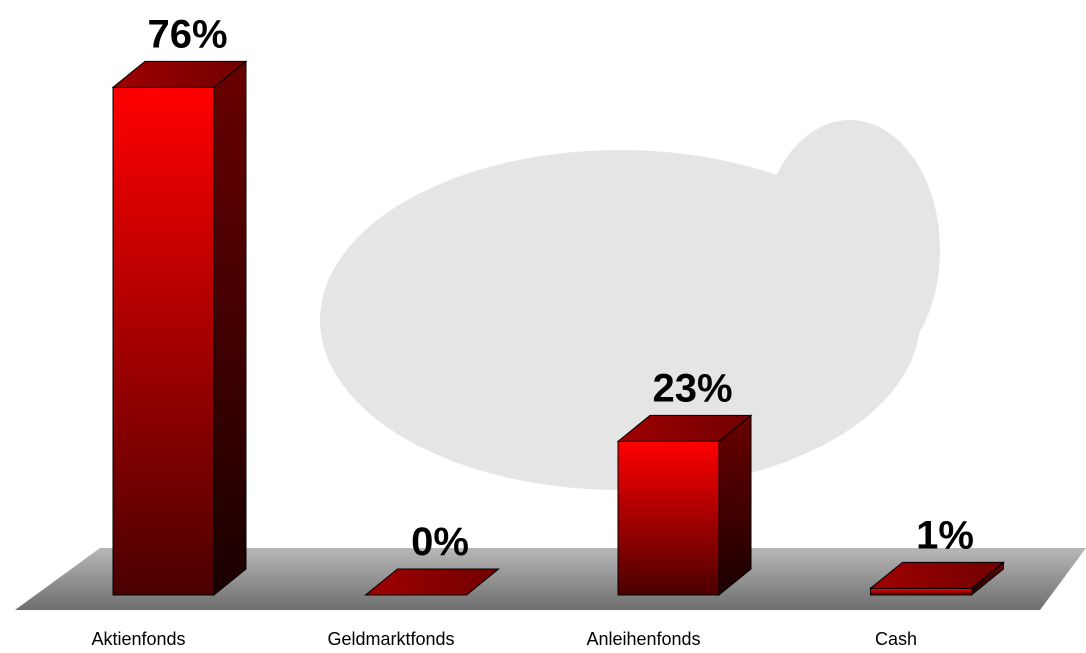  I want to click on value-label: 23%, so click(692, 388).